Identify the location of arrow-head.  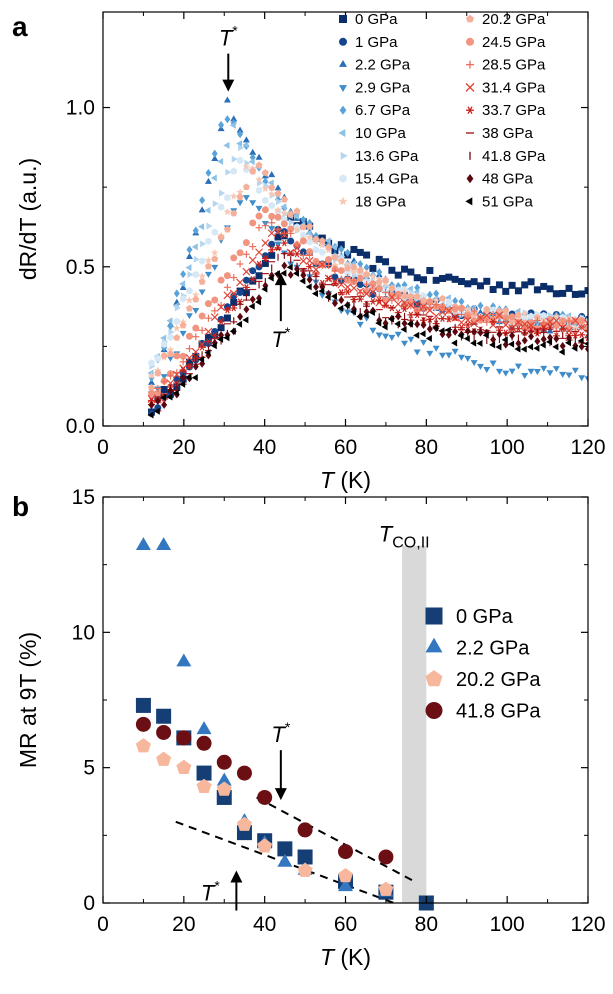
(236, 876).